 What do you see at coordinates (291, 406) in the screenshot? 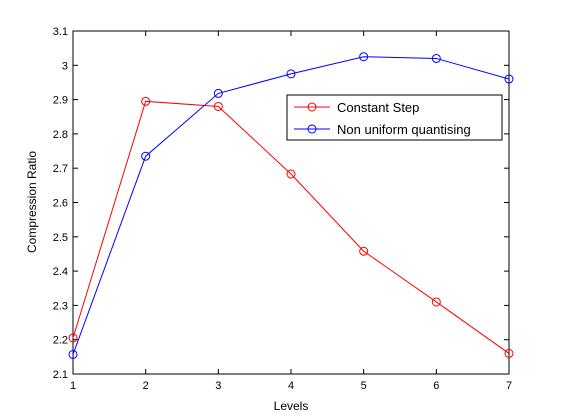
I see `x-axis-label: Levels` at bounding box center [291, 406].